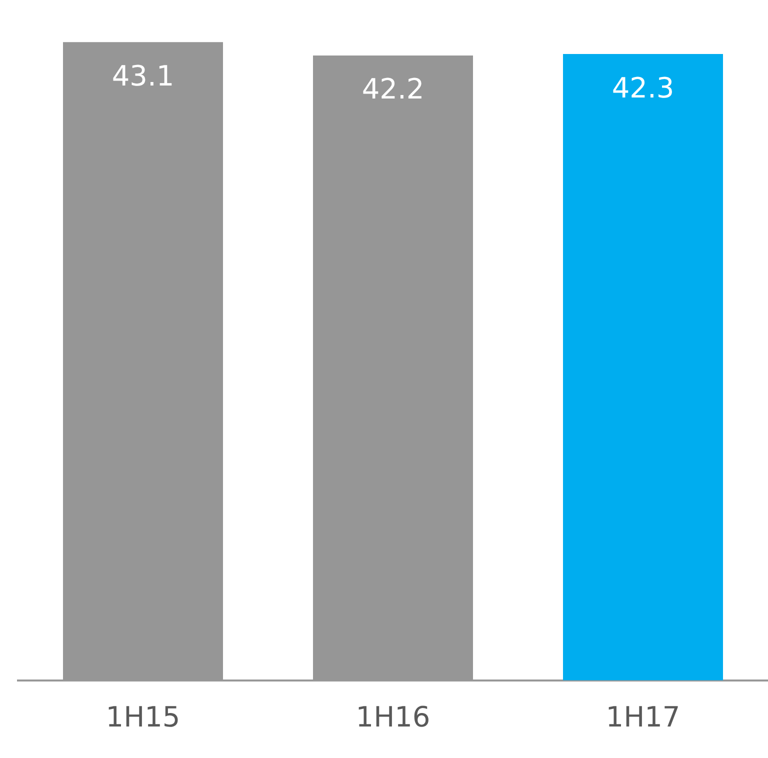  What do you see at coordinates (143, 75) in the screenshot?
I see `data-label: 43.1` at bounding box center [143, 75].